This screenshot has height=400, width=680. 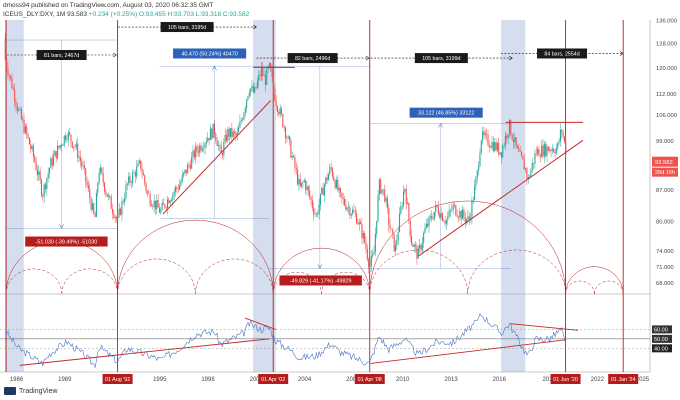 What do you see at coordinates (403, 380) in the screenshot?
I see `year-tick-label: 2010` at bounding box center [403, 380].